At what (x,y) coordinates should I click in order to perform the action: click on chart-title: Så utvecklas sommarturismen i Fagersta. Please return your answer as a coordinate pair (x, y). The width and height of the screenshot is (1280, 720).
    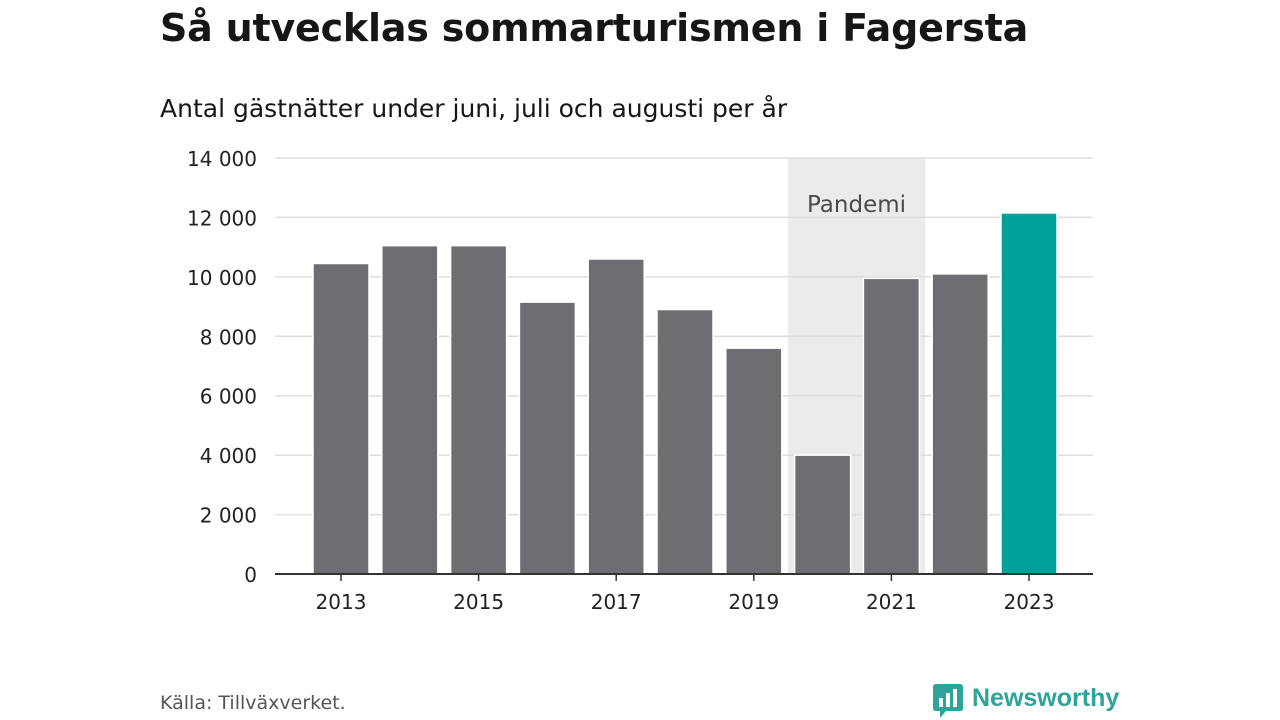
    Looking at the image, I should click on (594, 28).